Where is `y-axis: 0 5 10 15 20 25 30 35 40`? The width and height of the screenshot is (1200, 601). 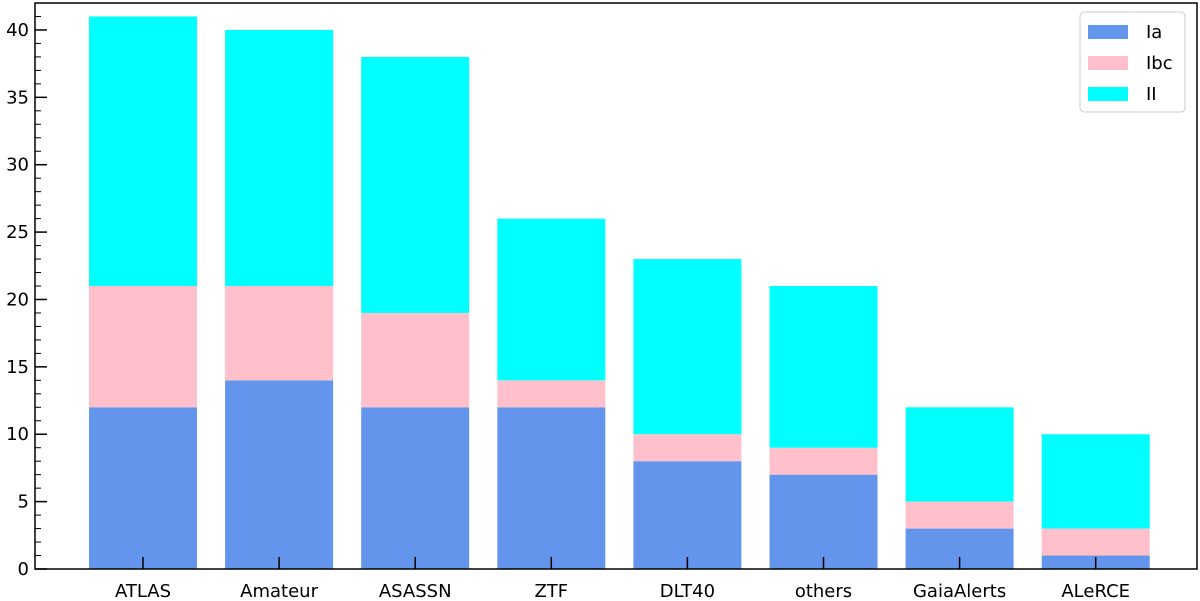 y-axis: 0 5 10 15 20 25 30 35 40 is located at coordinates (26, 291).